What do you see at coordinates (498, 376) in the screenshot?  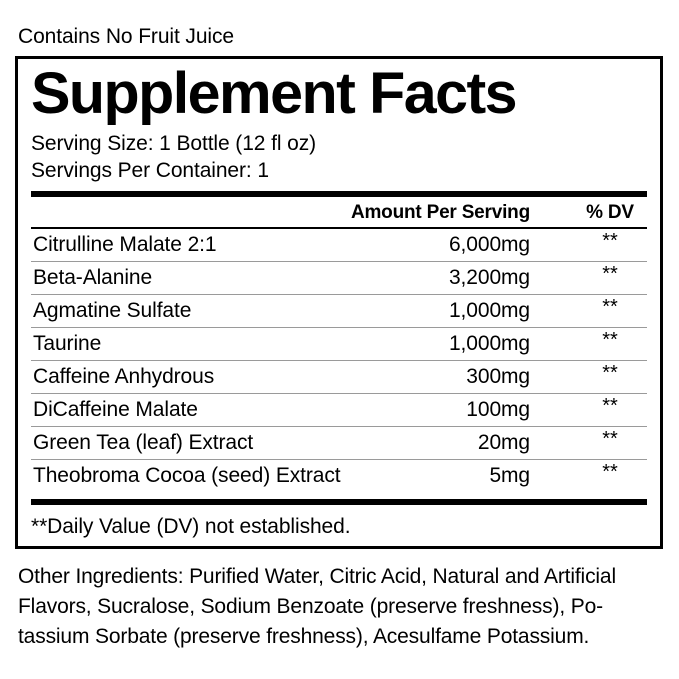 I see `ingredient-amount: 300mg` at bounding box center [498, 376].